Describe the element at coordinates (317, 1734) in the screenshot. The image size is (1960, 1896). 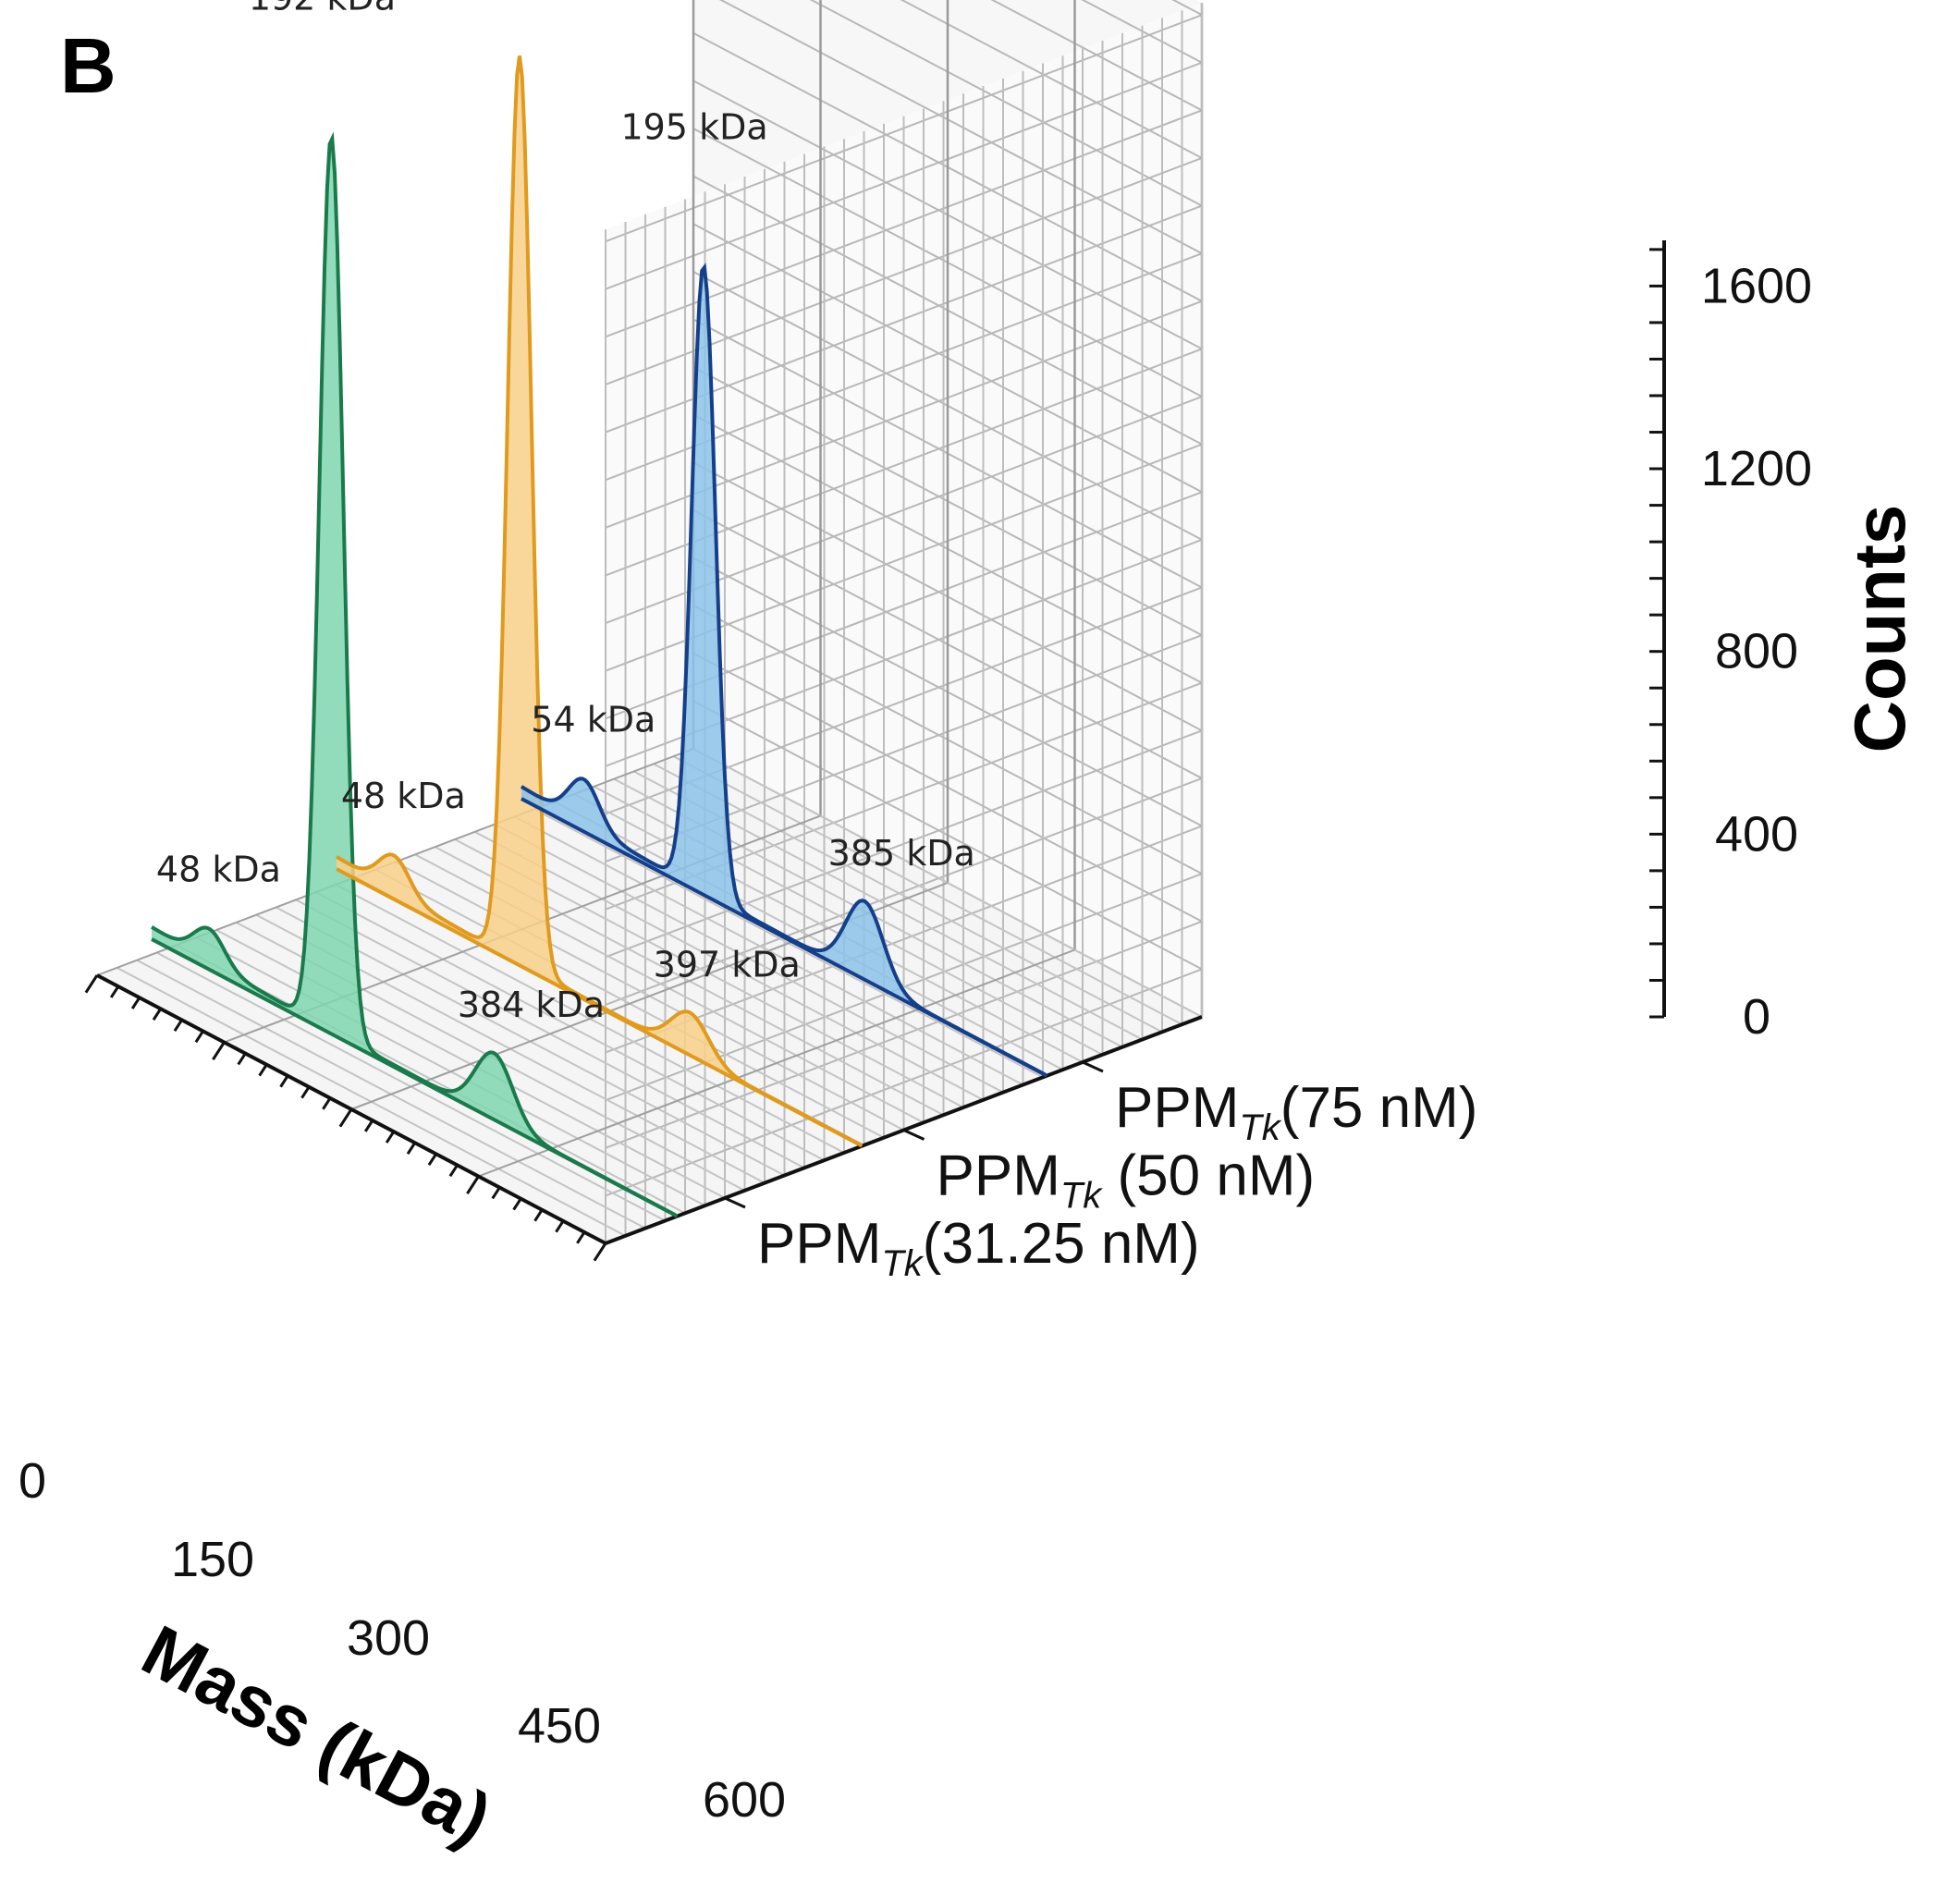
I see `mass-axis-title: Mass (kDa)` at that location.